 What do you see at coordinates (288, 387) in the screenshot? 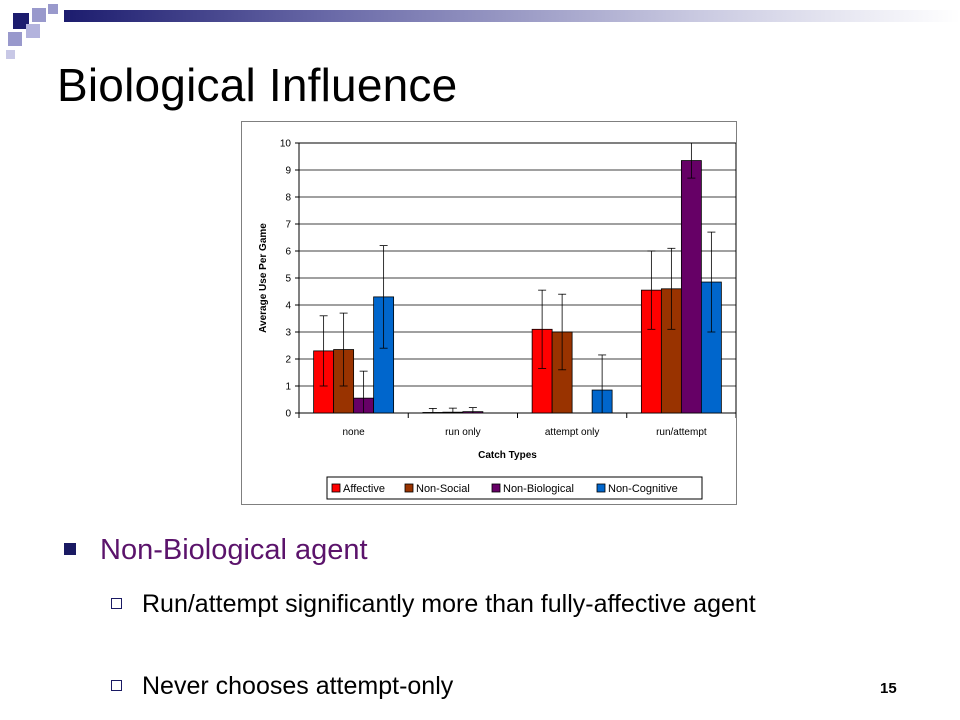
I see `y-tick-label: 1` at bounding box center [288, 387].